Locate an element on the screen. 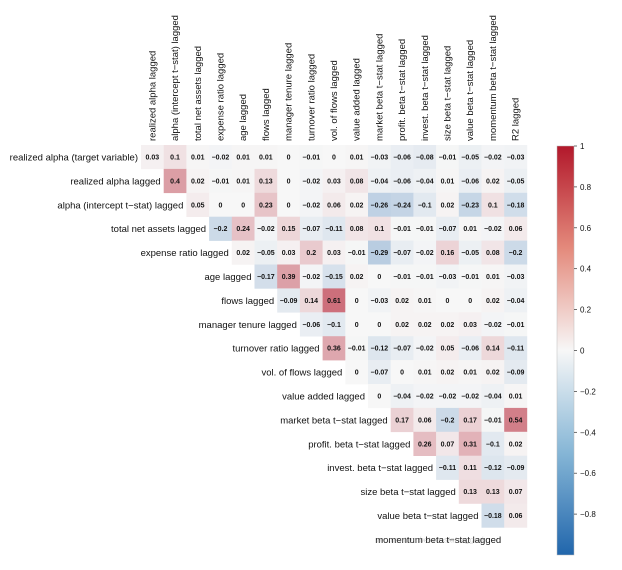 This screenshot has height=570, width=622. row-label: flows lagged is located at coordinates (247, 301).